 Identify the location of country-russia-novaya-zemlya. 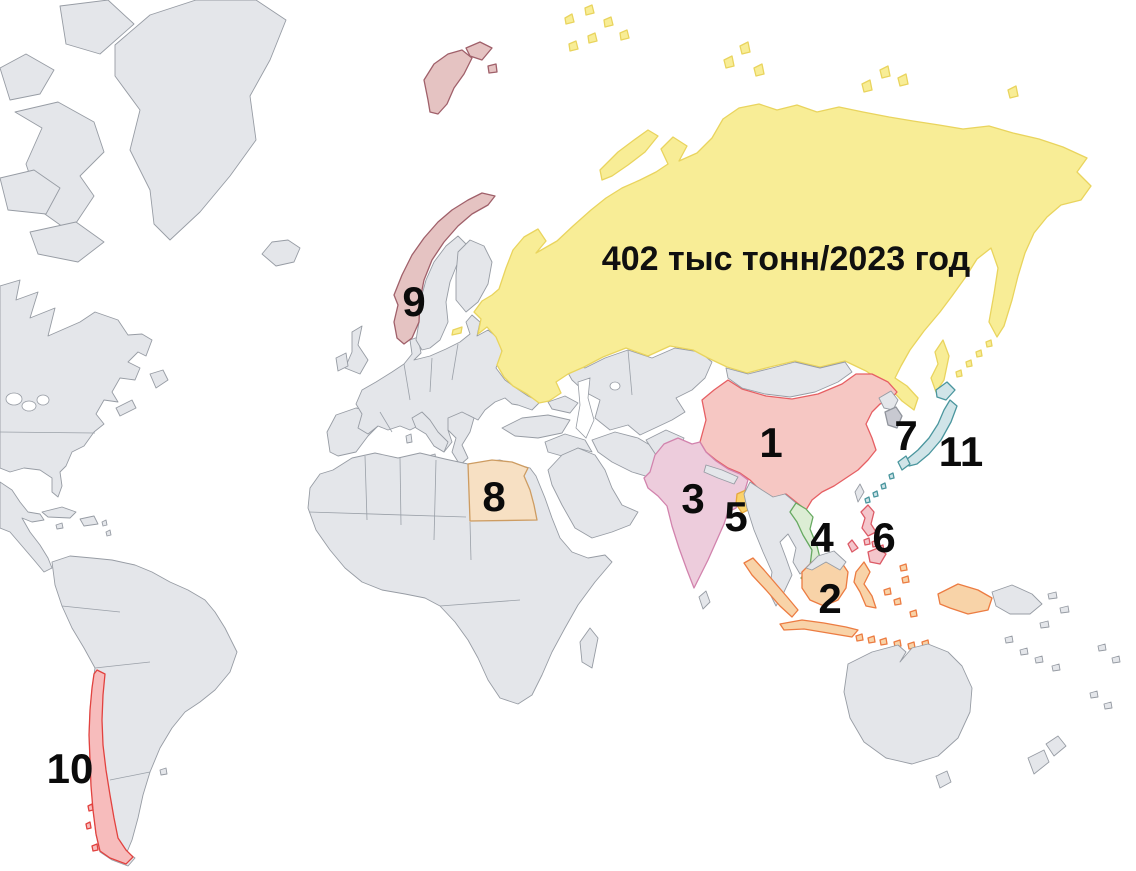
(629, 155).